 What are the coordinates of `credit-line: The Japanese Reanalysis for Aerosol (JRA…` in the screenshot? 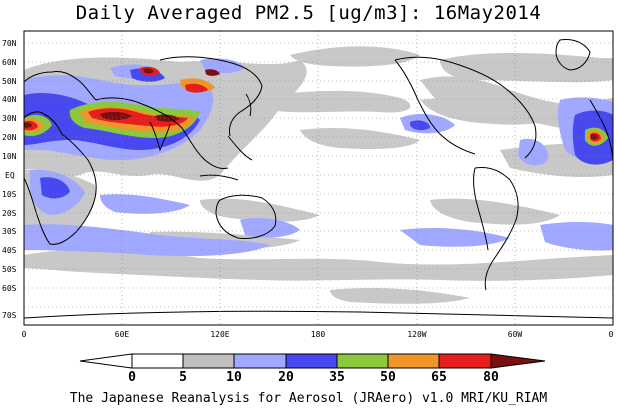 It's located at (308, 398).